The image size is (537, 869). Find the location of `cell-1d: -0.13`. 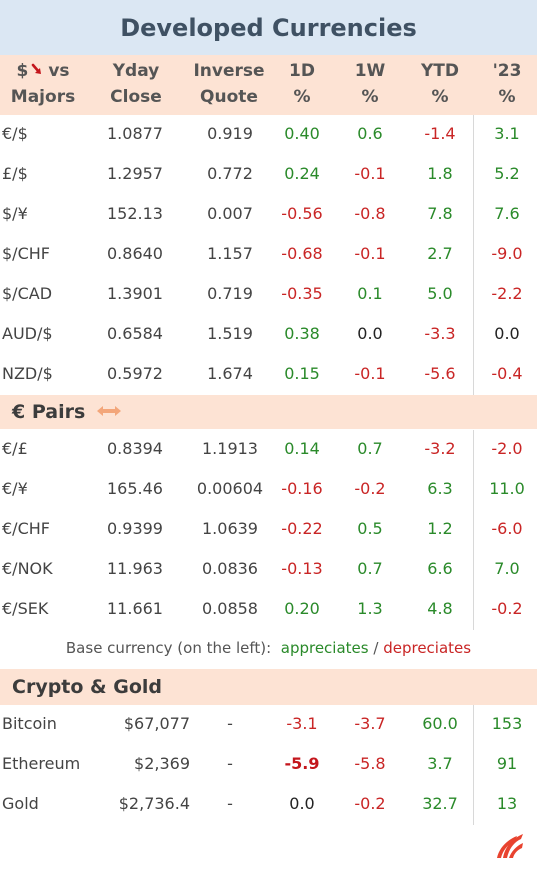

cell-1d: -0.13 is located at coordinates (302, 568).